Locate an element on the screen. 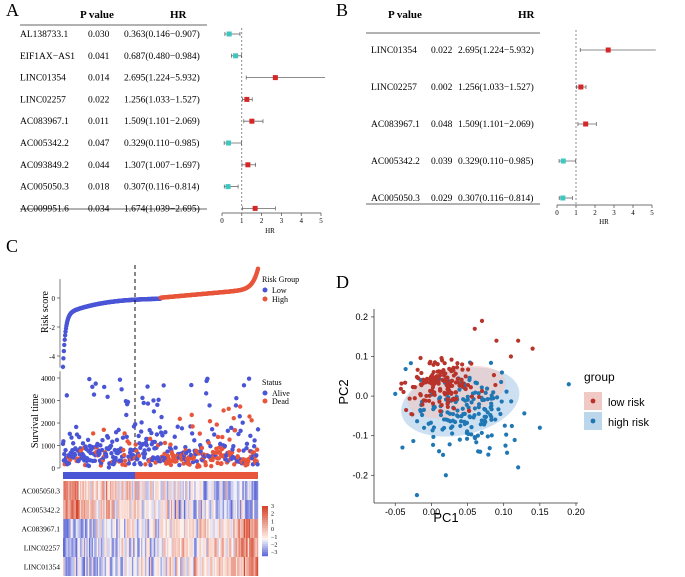 This screenshot has width=685, height=577. forest-x-tick-label: 5 is located at coordinates (652, 213).